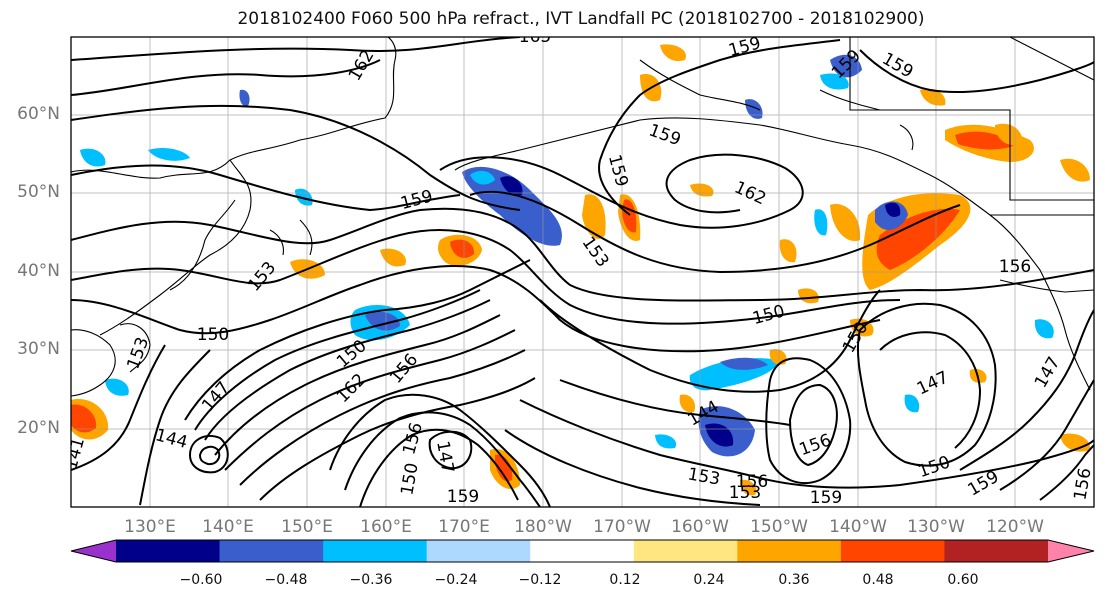 This screenshot has width=1105, height=601. Describe the element at coordinates (543, 527) in the screenshot. I see `lon-label: 180°W` at that location.